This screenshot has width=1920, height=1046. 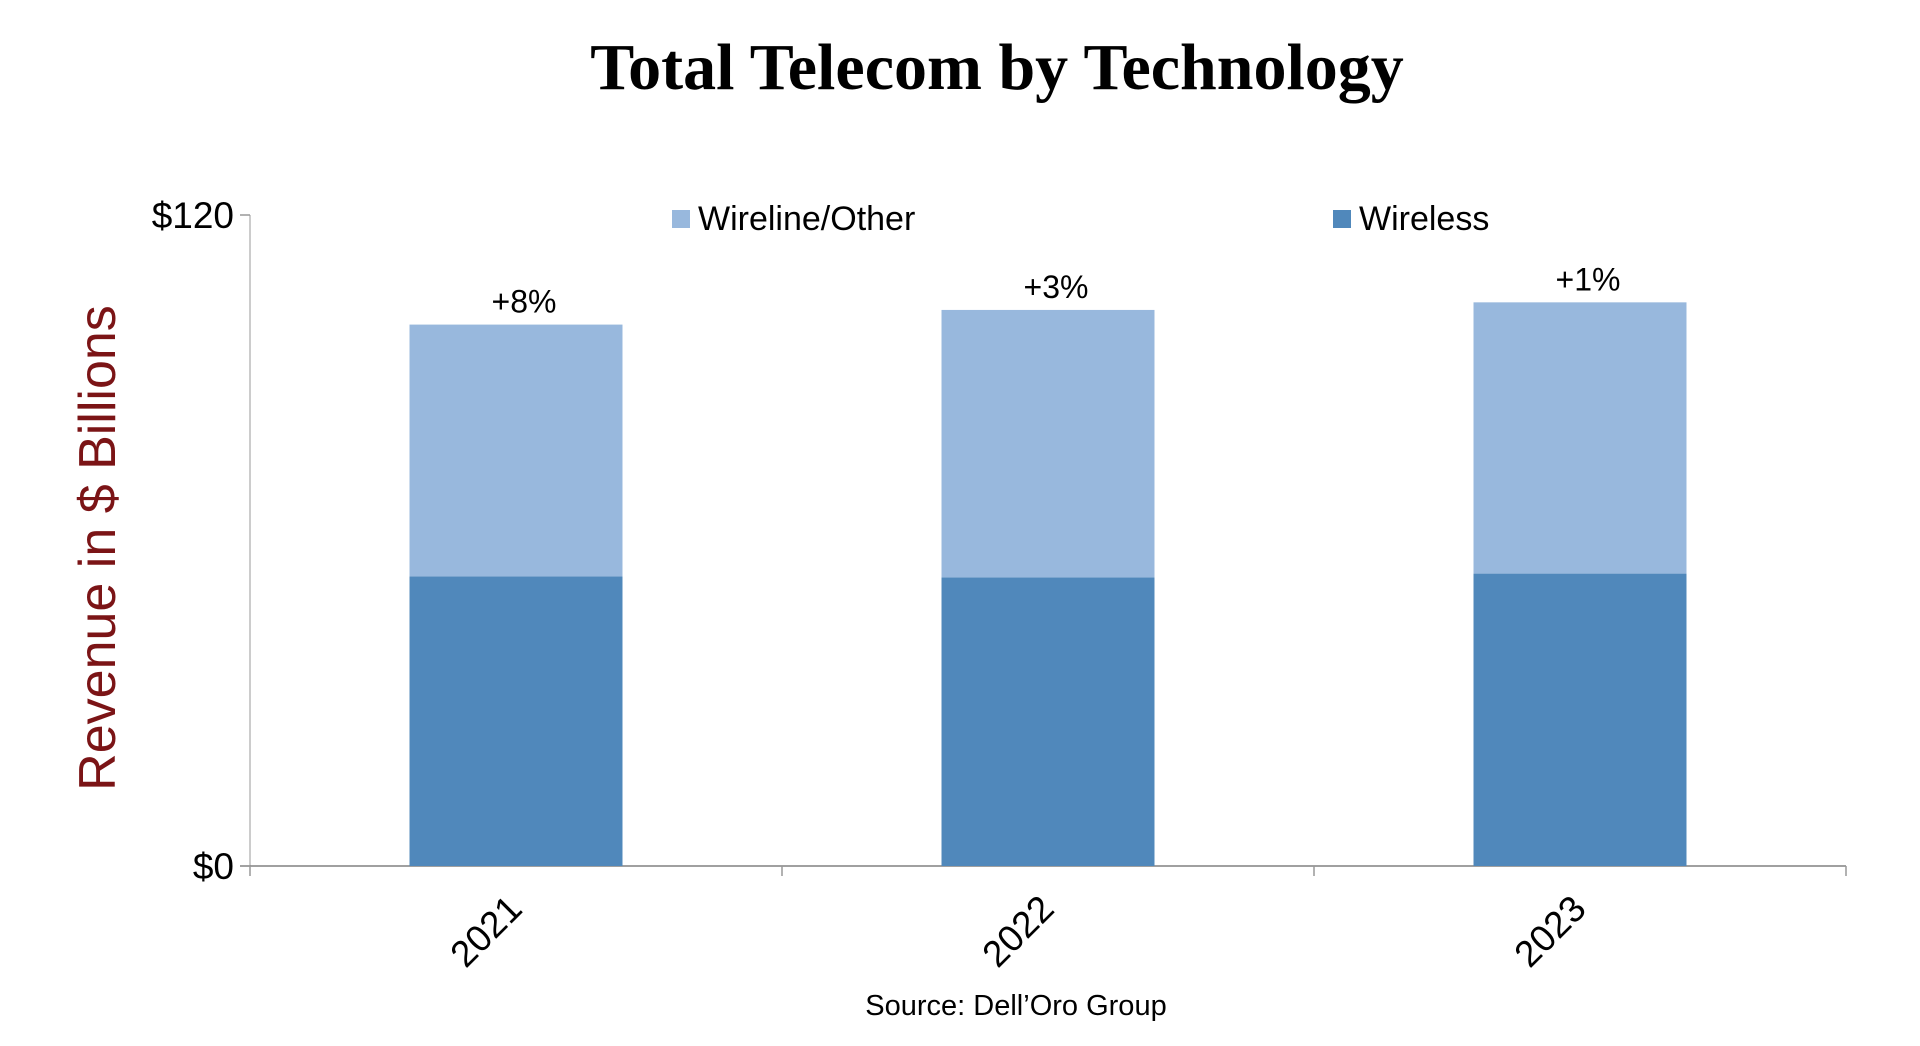 What do you see at coordinates (681, 219) in the screenshot?
I see `legend-swatch-wireline-other` at bounding box center [681, 219].